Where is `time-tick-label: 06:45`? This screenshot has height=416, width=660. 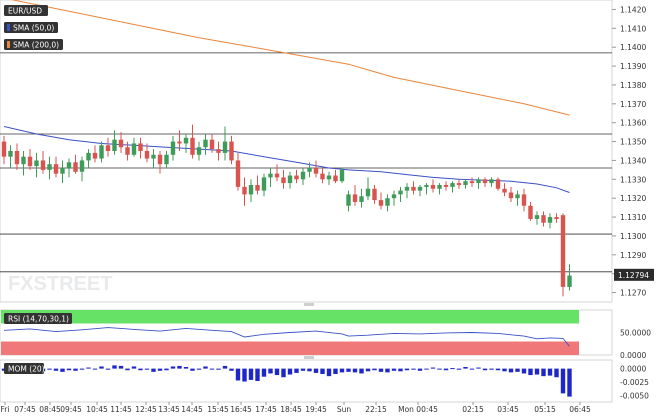
time-tick-label: 06:45 is located at coordinates (580, 409).